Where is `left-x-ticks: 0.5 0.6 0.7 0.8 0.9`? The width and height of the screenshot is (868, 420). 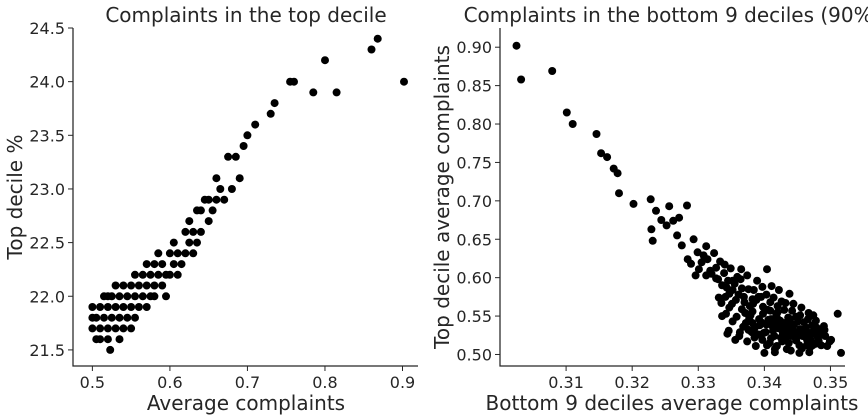
left-x-ticks: 0.5 0.6 0.7 0.8 0.9 is located at coordinates (247, 379).